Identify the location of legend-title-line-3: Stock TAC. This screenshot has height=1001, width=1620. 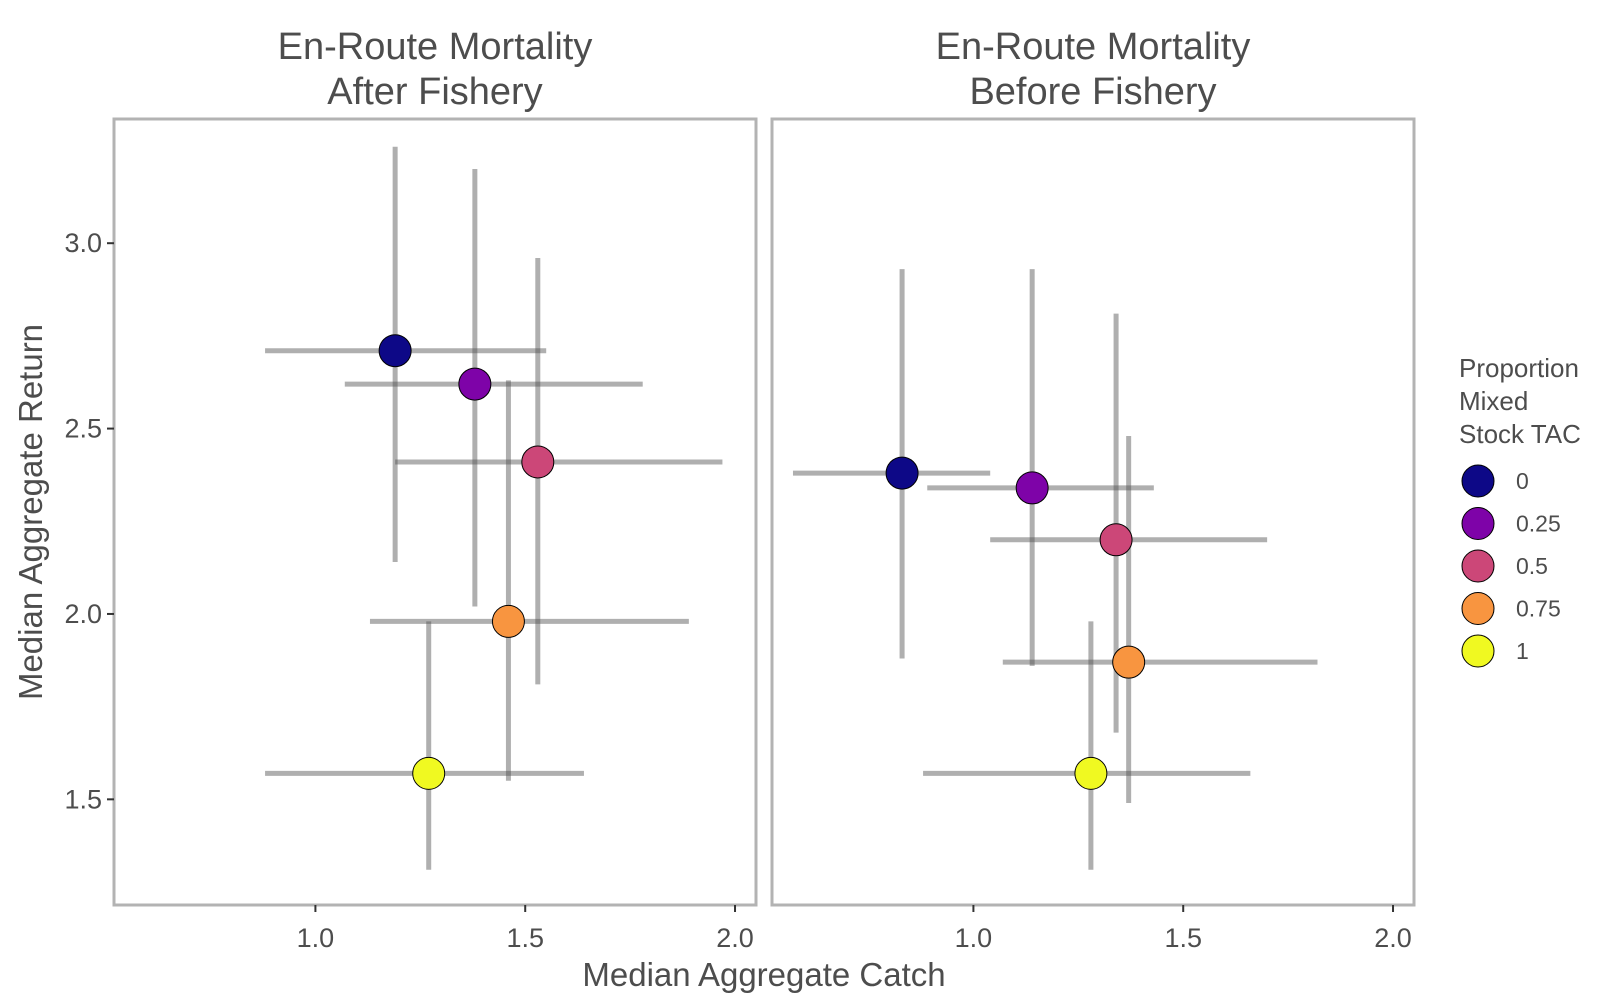
(1520, 434).